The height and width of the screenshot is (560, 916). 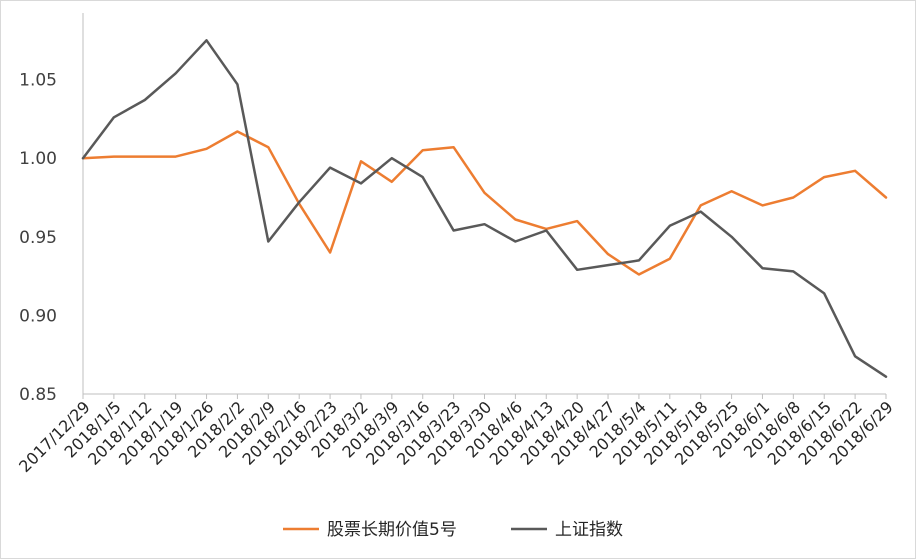 What do you see at coordinates (38, 159) in the screenshot?
I see `y-tick-label: 1.00` at bounding box center [38, 159].